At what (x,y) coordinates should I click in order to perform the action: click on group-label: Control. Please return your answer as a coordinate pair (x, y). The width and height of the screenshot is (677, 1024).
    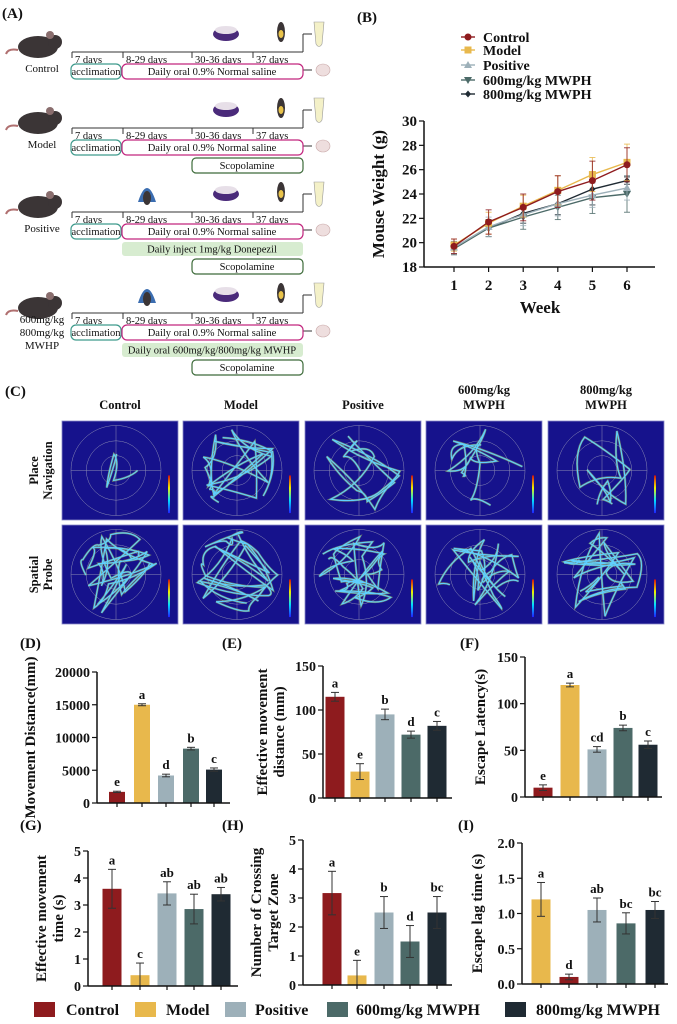
    Looking at the image, I should click on (42, 69).